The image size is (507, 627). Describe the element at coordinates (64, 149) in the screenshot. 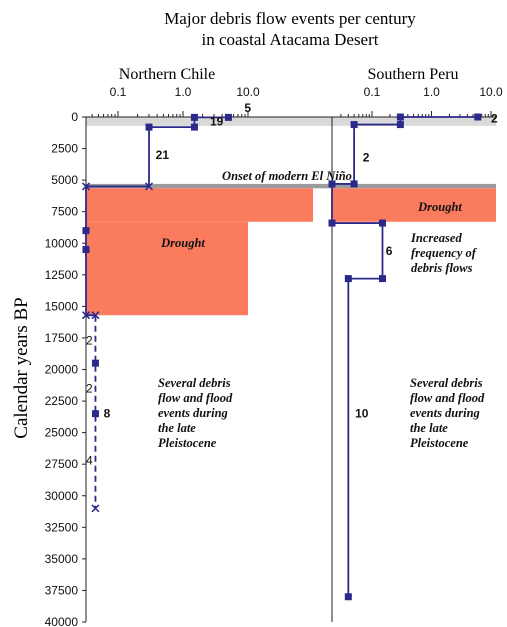

I see `y-tick-label-1: 2500` at that location.